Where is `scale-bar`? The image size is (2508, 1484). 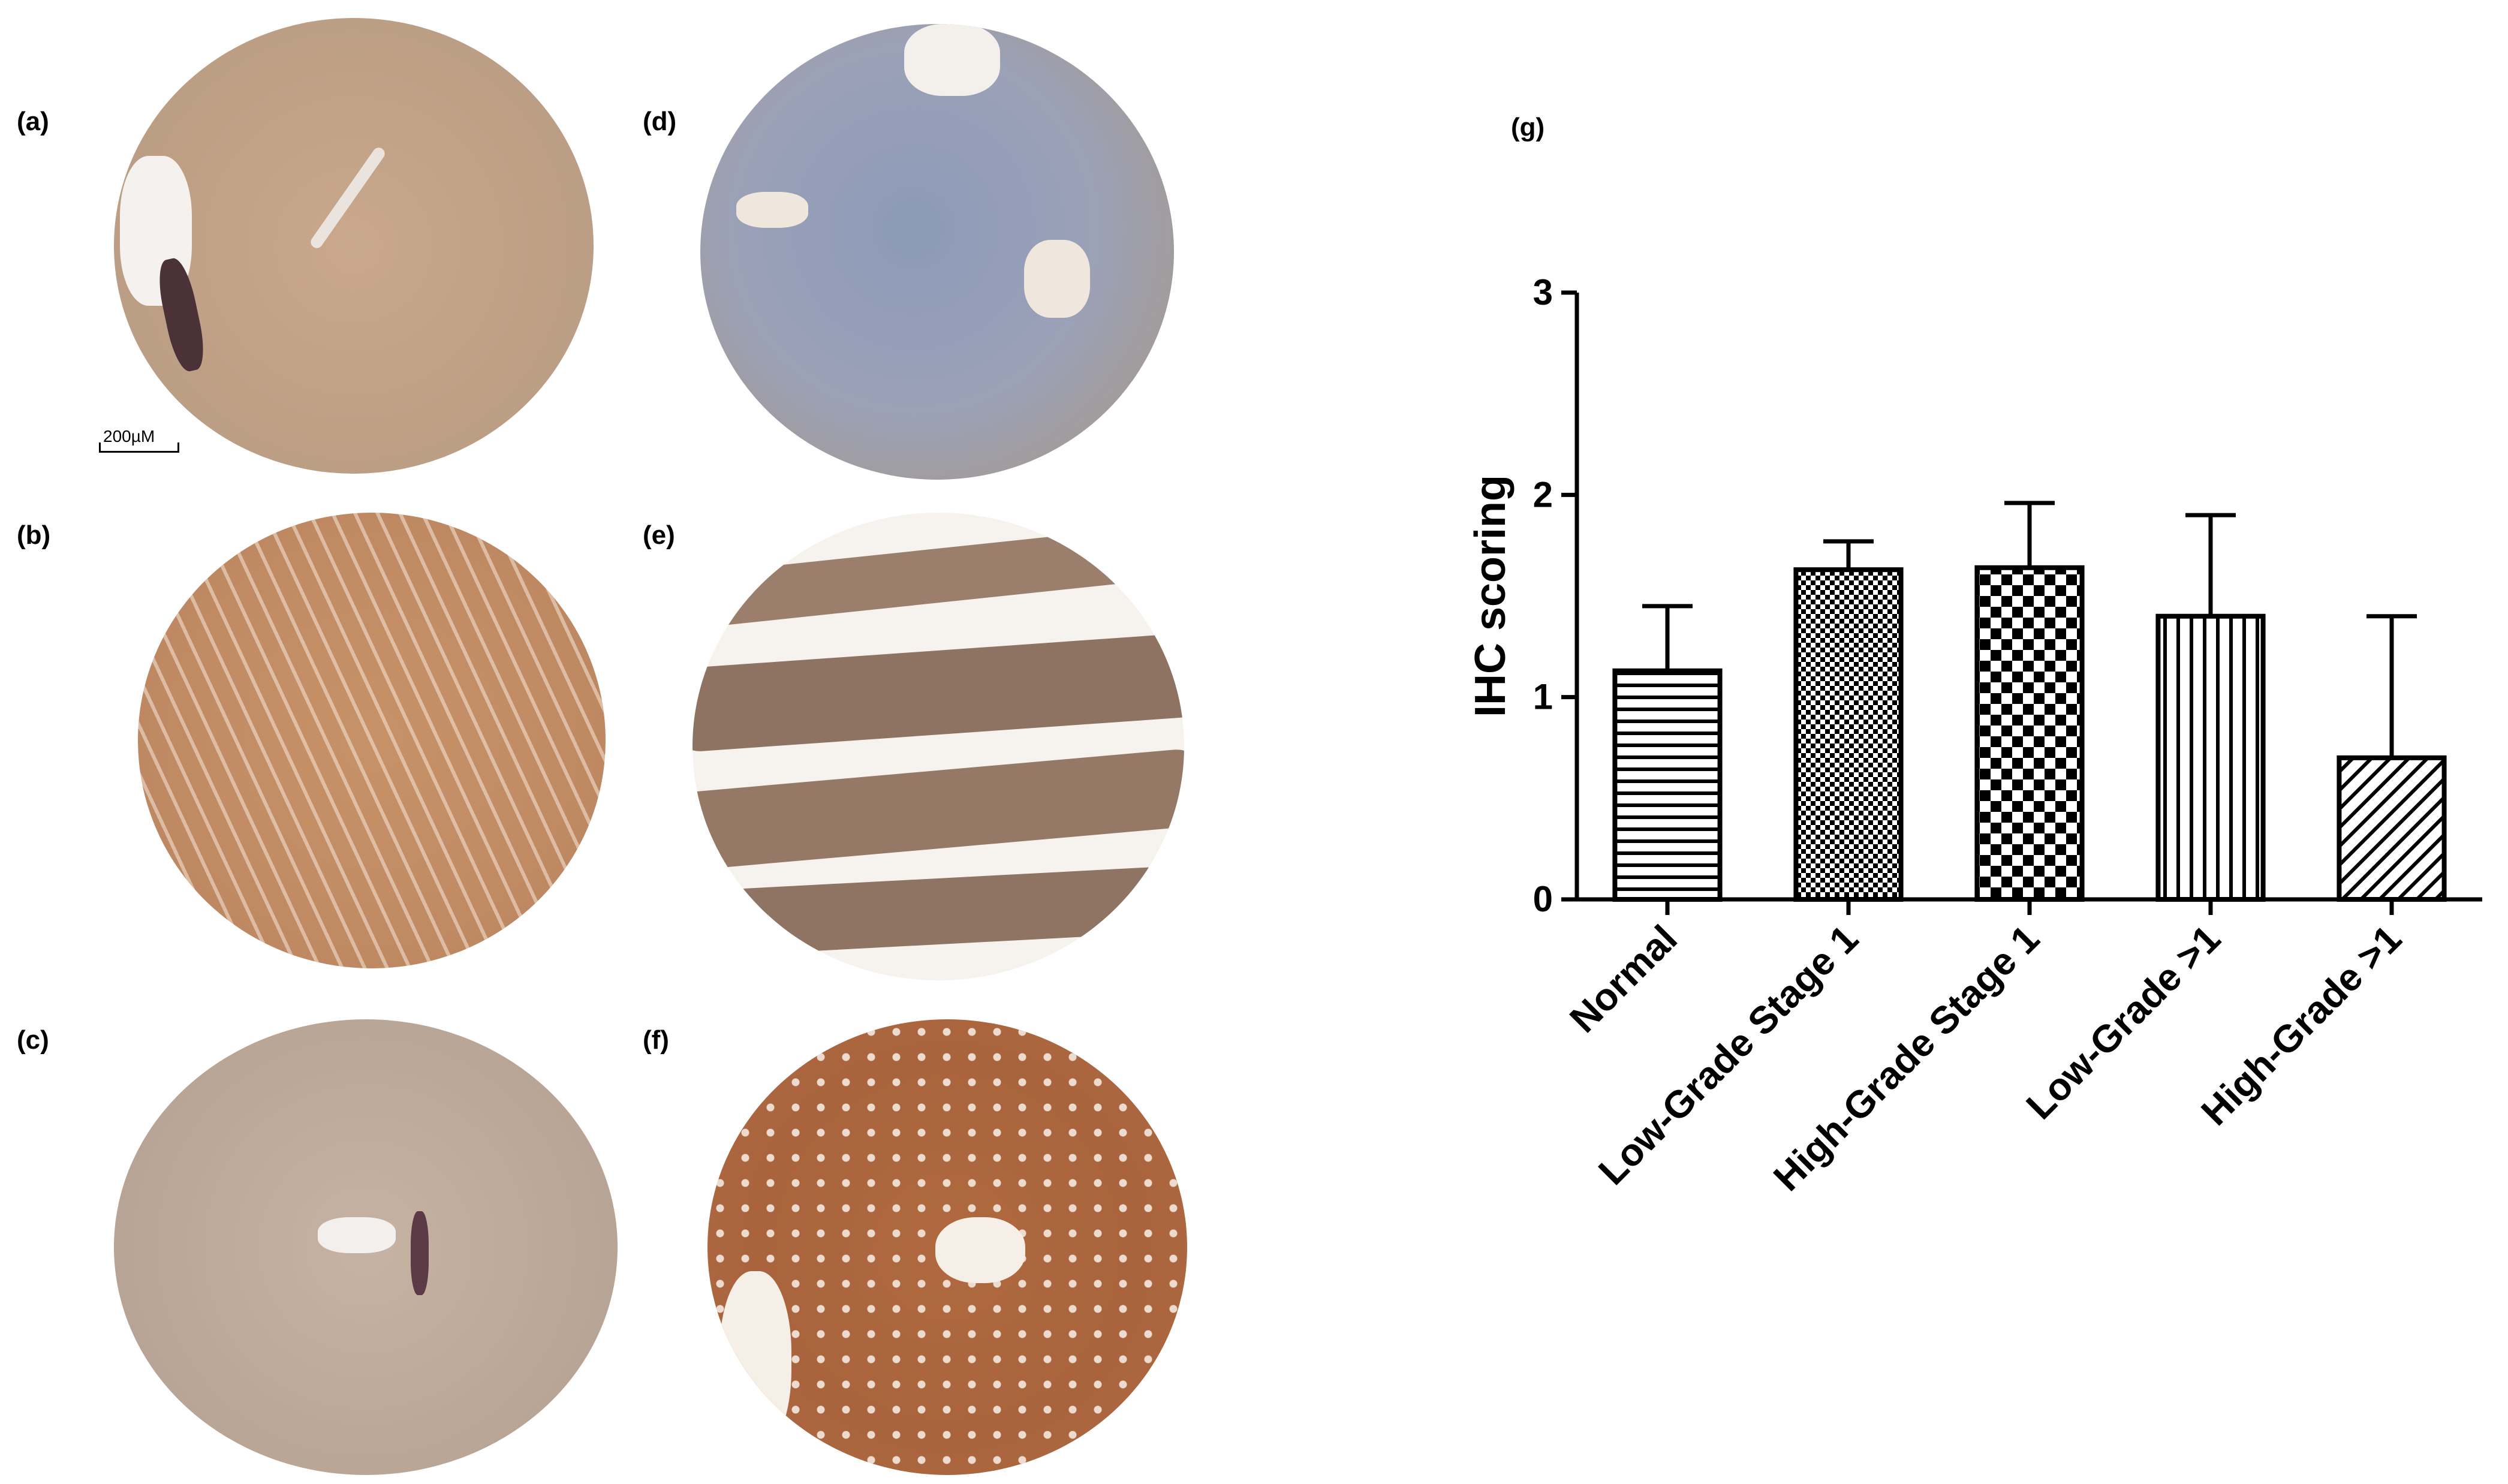 scale-bar is located at coordinates (139, 448).